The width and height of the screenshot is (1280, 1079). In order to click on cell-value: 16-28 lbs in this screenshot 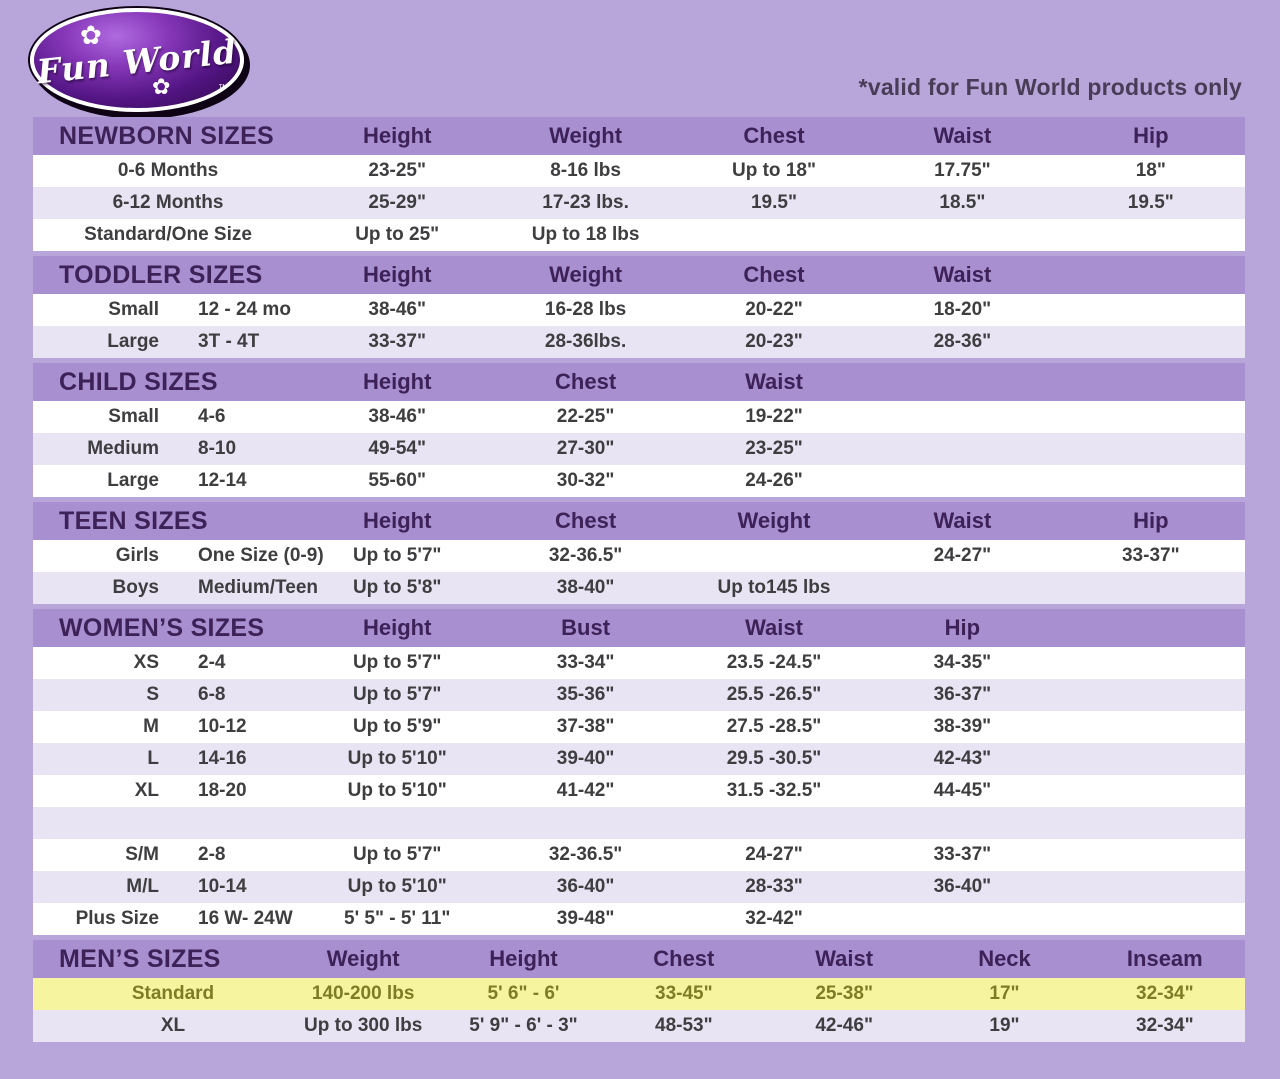, I will do `click(585, 309)`.